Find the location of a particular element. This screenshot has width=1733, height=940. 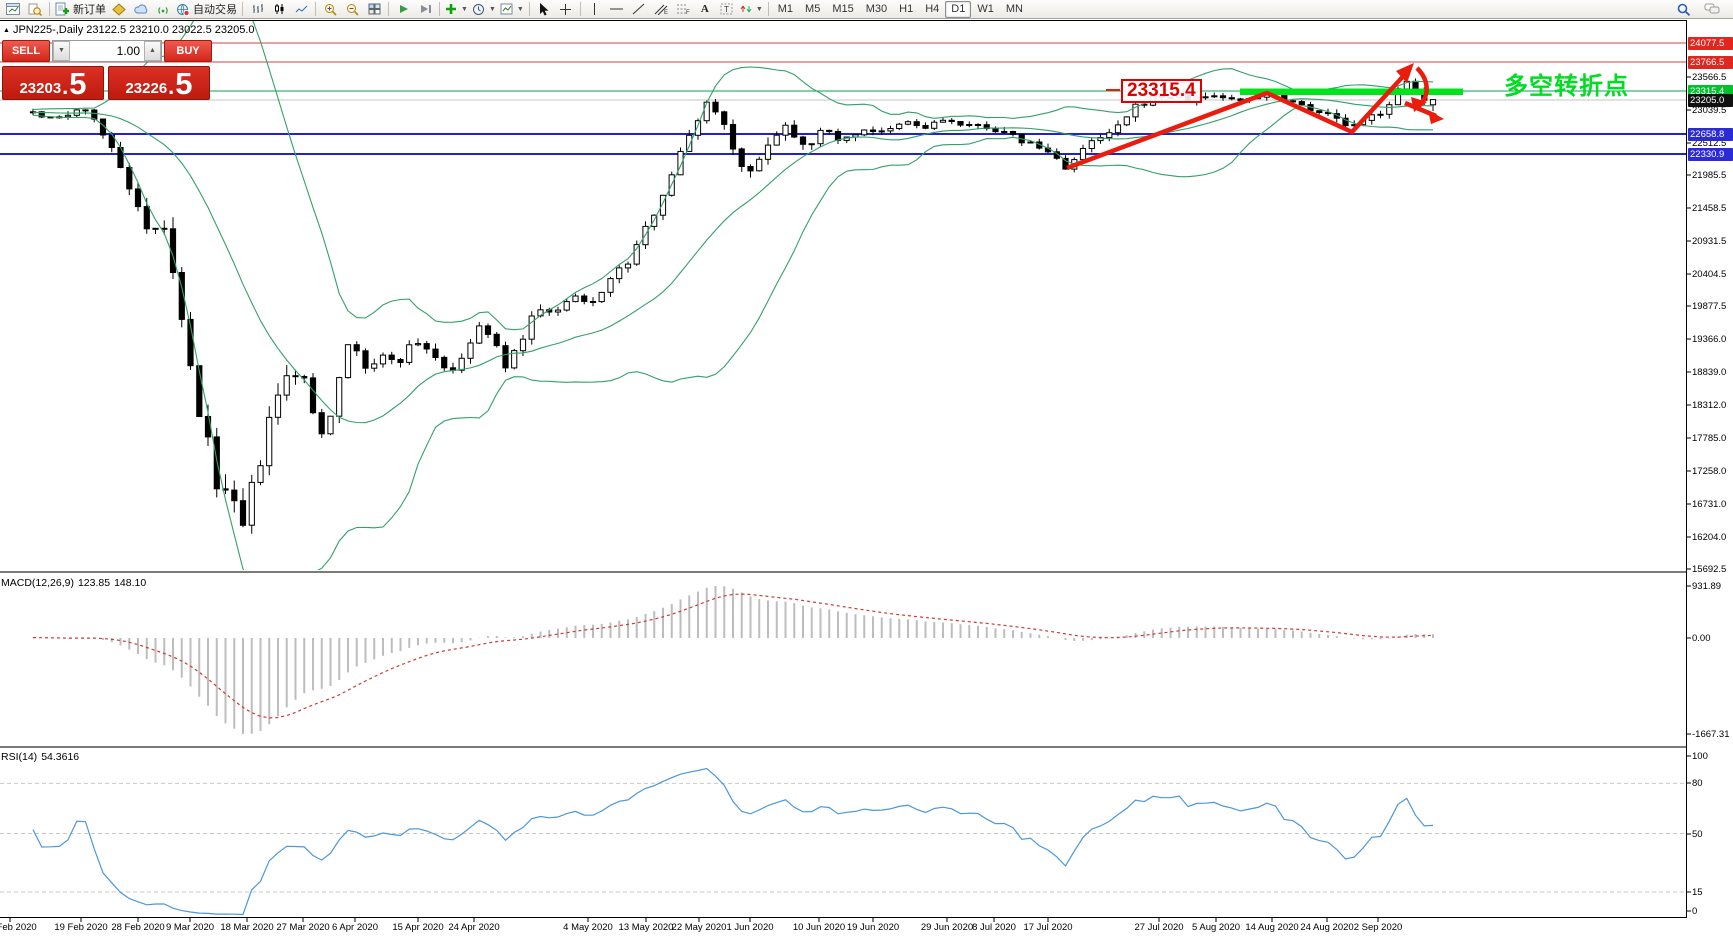

date-label: 28 Feb 2020 is located at coordinates (138, 927).